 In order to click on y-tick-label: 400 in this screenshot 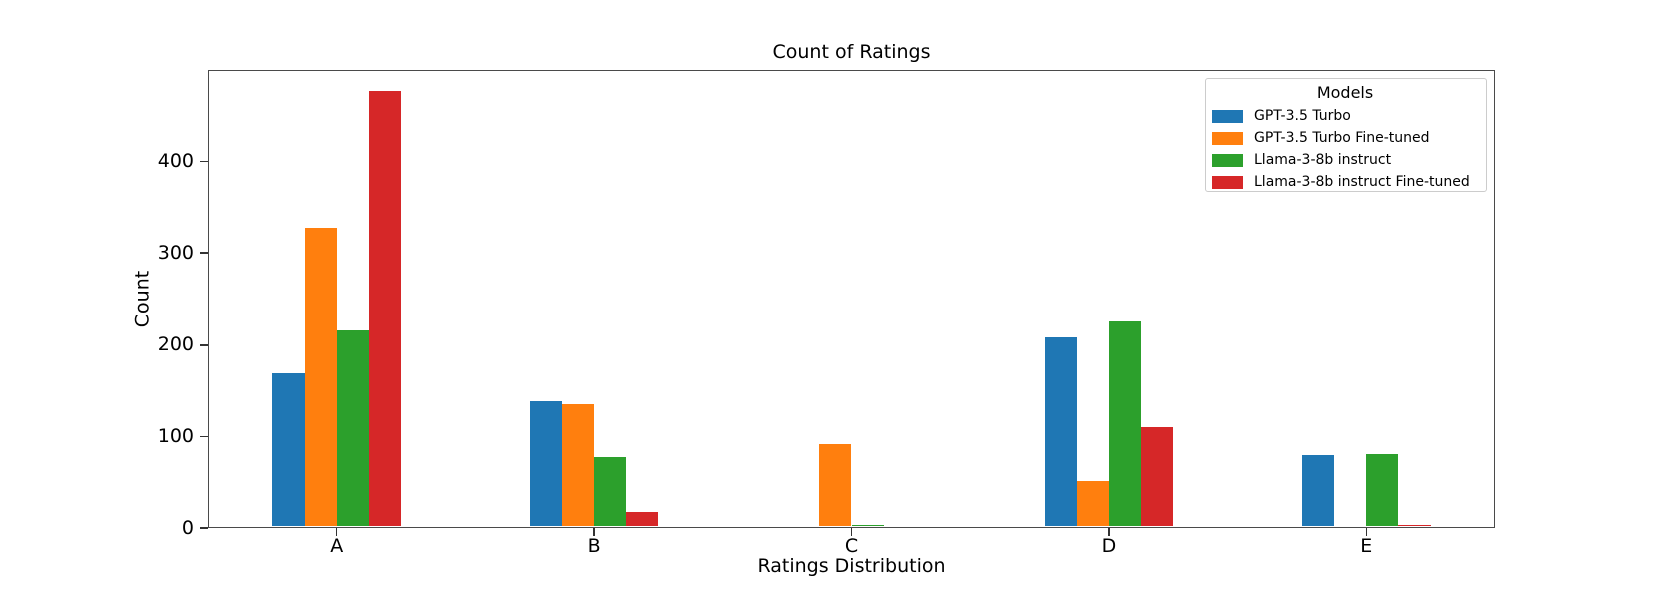, I will do `click(175, 161)`.